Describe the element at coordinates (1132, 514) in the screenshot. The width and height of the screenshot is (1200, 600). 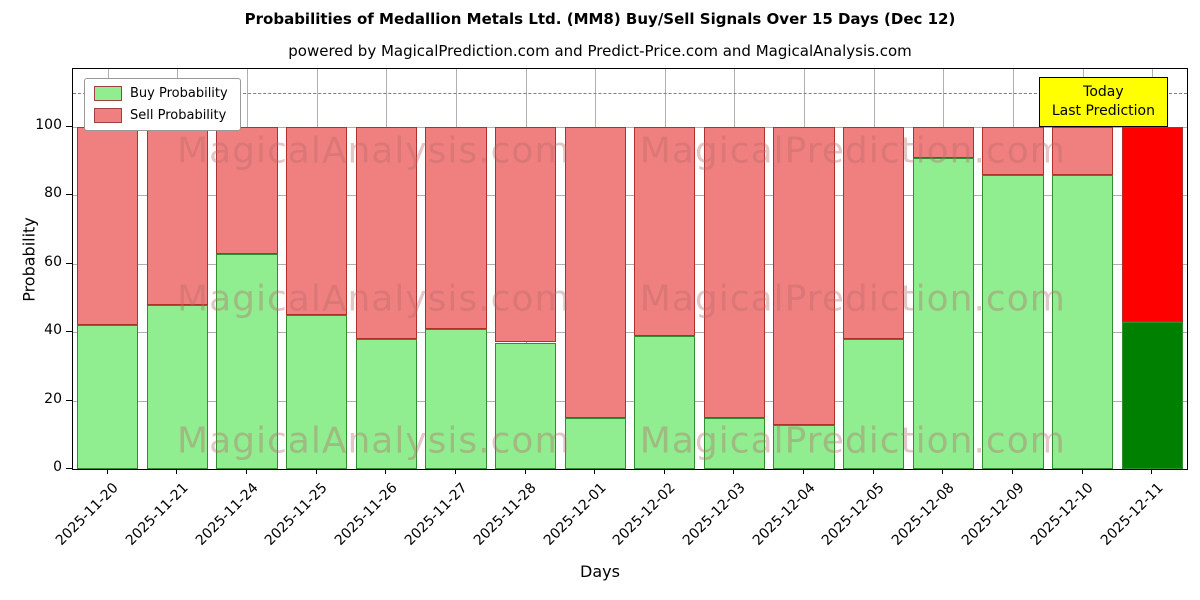
I see `x-tick-label: 2025-12-11` at that location.